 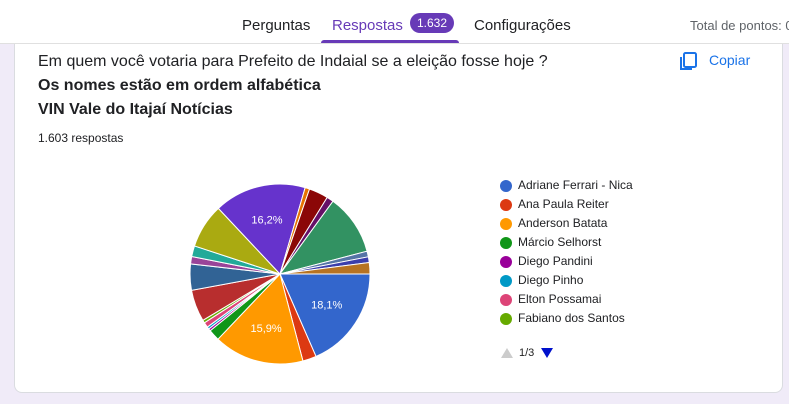 What do you see at coordinates (81, 138) in the screenshot?
I see `response-count: 1.603 respostas` at bounding box center [81, 138].